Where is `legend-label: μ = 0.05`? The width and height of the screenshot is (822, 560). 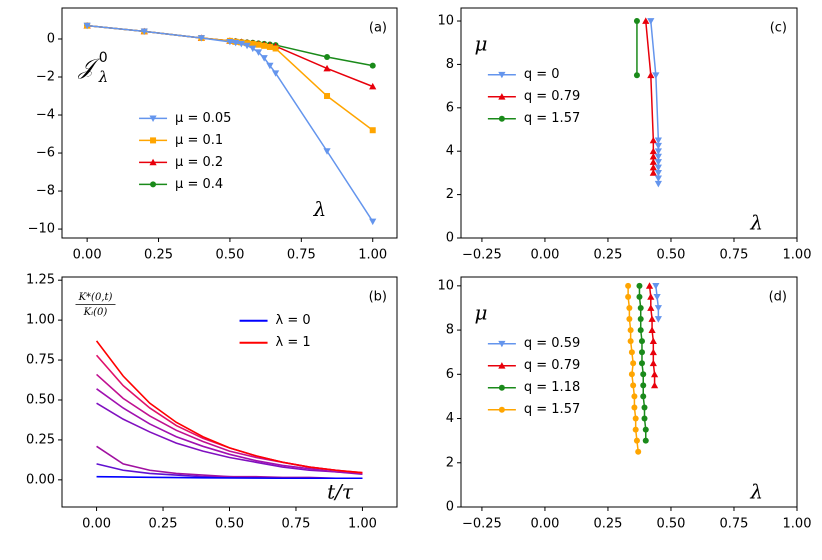 legend-label: μ = 0.05 is located at coordinates (203, 118).